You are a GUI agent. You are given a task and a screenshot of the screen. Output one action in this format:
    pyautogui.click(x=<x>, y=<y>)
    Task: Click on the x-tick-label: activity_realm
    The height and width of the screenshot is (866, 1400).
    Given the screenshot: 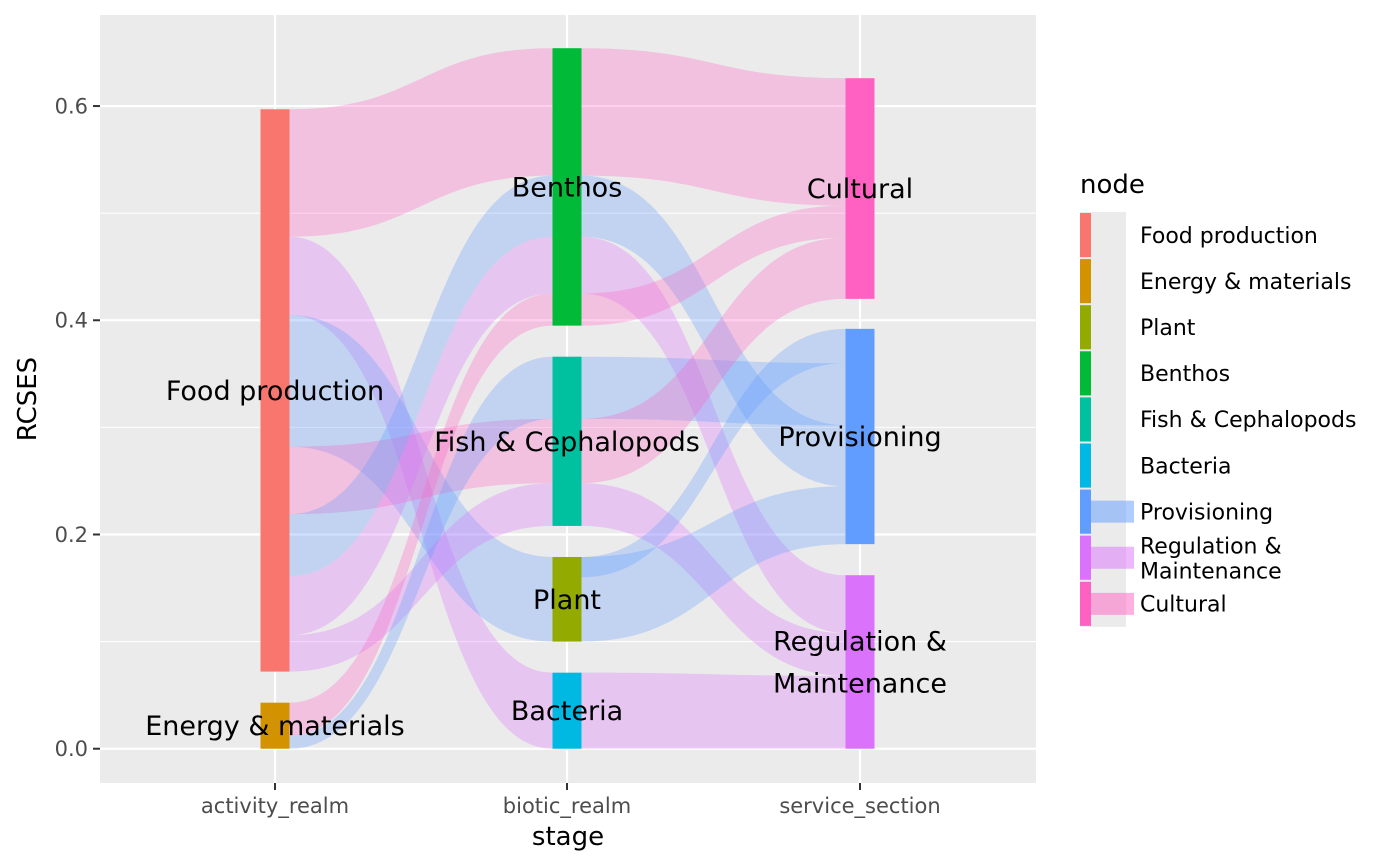 What is the action you would take?
    pyautogui.click(x=275, y=806)
    